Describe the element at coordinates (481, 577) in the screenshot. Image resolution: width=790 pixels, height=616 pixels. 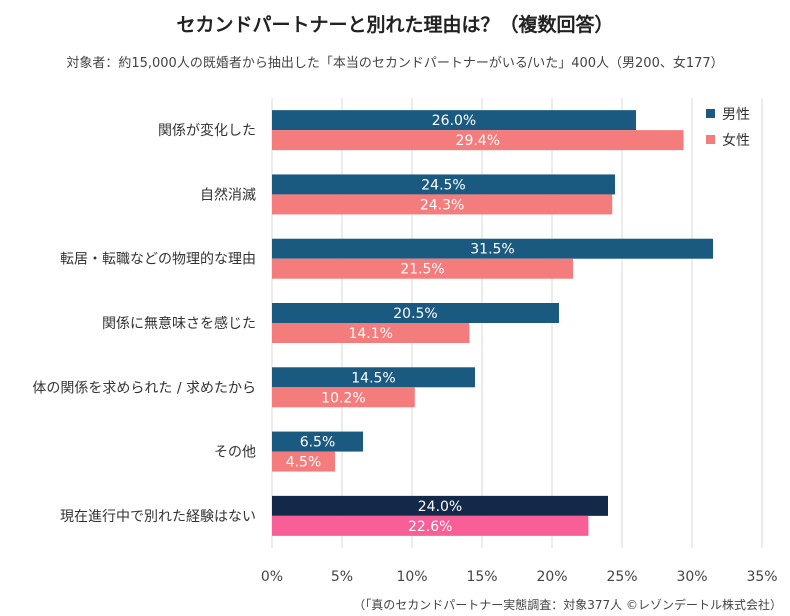
I see `x-tick-label: 15%` at that location.